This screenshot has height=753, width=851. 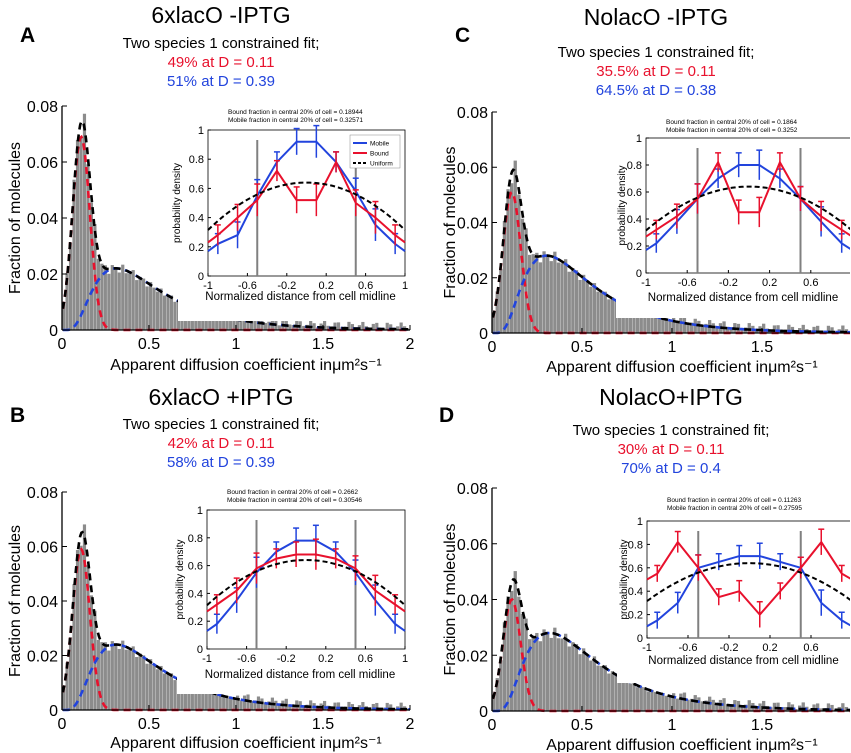 What do you see at coordinates (728, 283) in the screenshot?
I see `inset-x-tick-label: -0.2` at bounding box center [728, 283].